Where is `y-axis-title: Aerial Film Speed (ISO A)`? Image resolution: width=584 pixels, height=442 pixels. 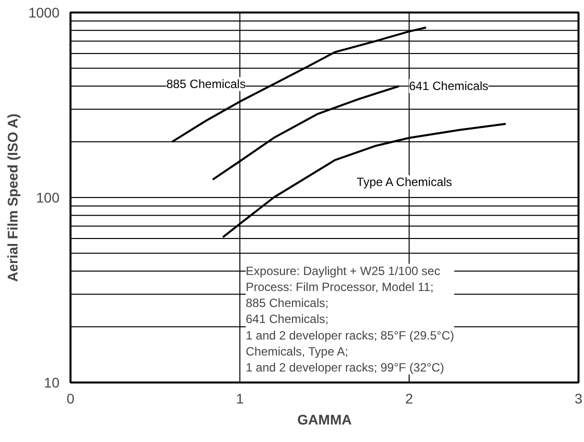 y-axis-title: Aerial Film Speed (ISO A) is located at coordinates (12, 198).